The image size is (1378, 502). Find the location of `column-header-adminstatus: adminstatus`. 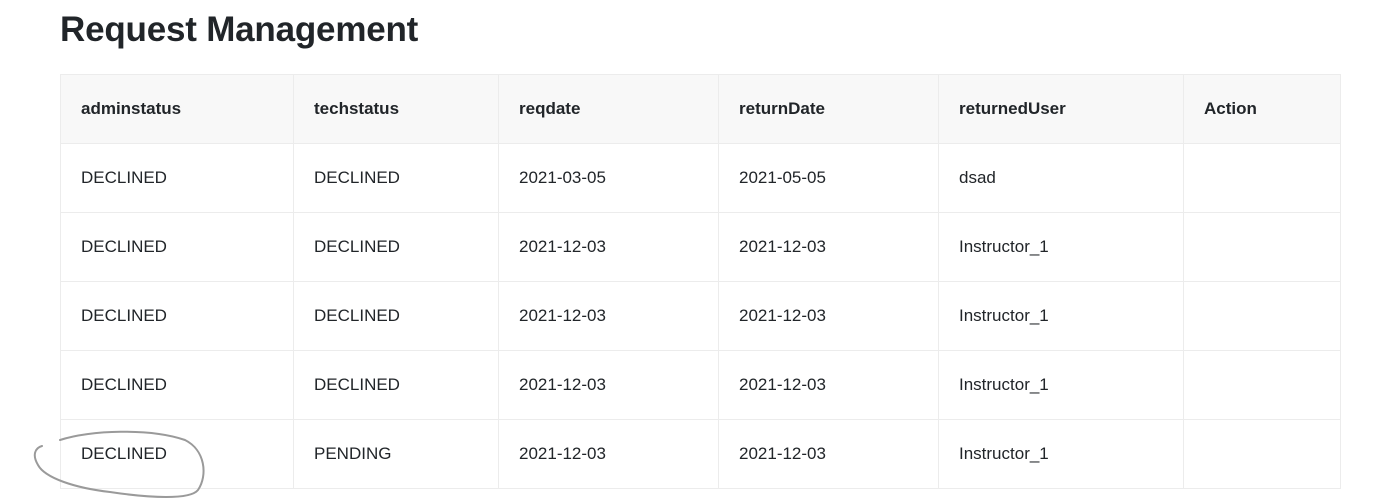

column-header-adminstatus: adminstatus is located at coordinates (177, 109).